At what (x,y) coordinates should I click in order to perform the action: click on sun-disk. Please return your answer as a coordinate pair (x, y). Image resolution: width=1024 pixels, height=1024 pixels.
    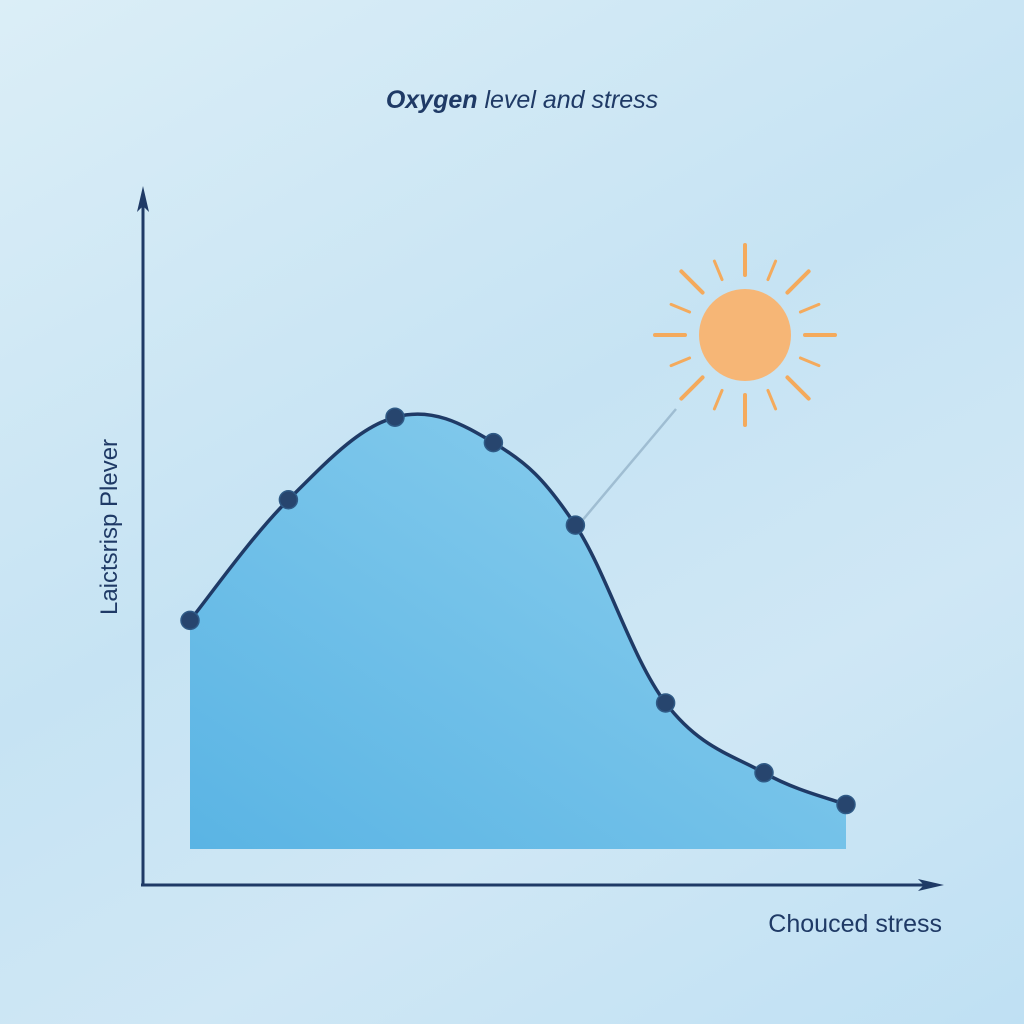
    Looking at the image, I should click on (745, 335).